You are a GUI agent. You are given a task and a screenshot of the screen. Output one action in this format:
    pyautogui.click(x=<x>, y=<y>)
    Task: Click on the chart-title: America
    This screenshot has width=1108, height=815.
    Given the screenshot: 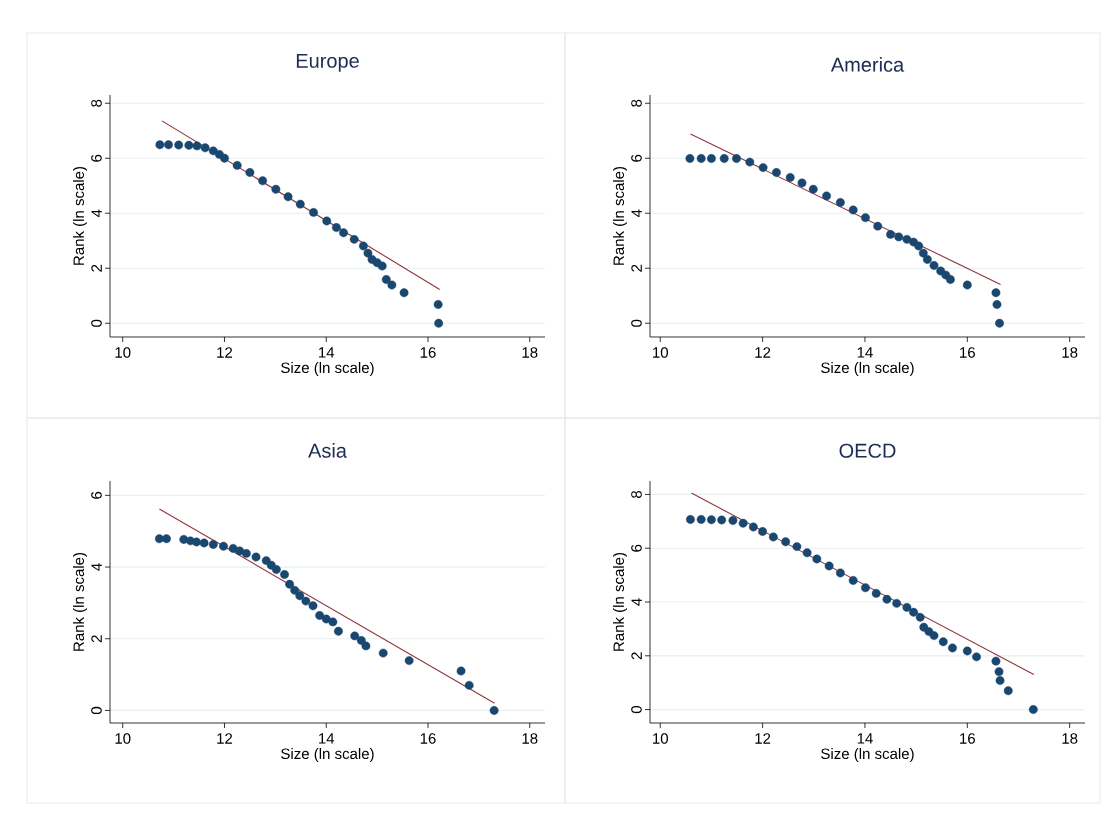 What is the action you would take?
    pyautogui.click(x=867, y=64)
    